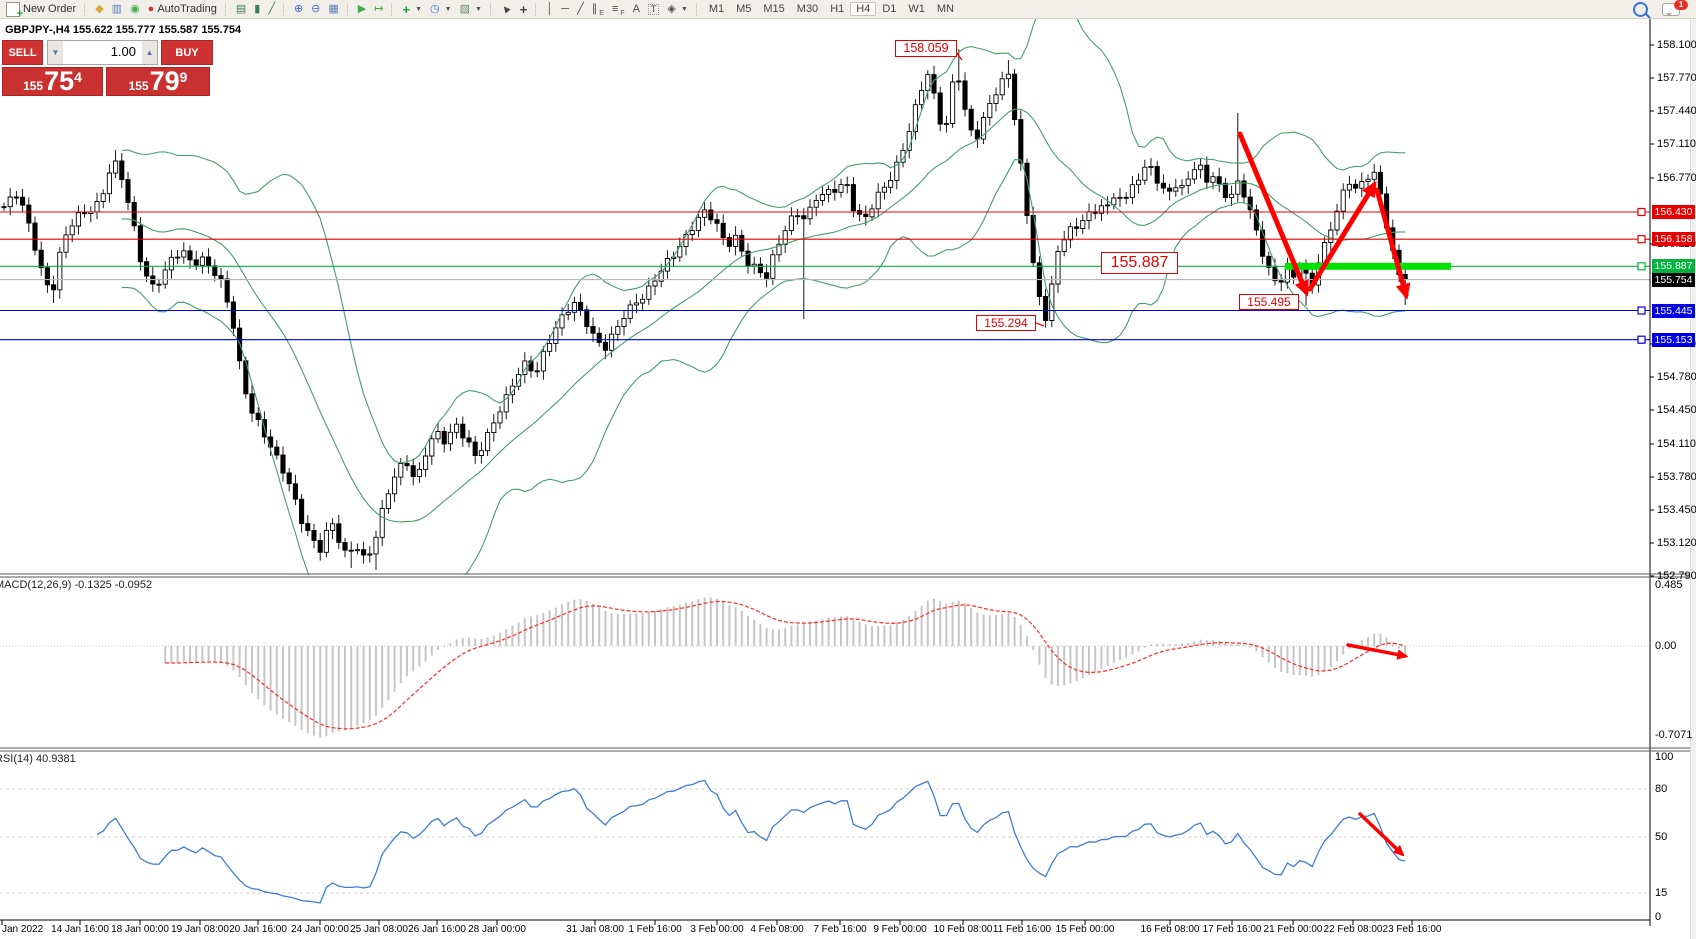 The width and height of the screenshot is (1696, 939). I want to click on timeframe-m5-button: M5, so click(744, 9).